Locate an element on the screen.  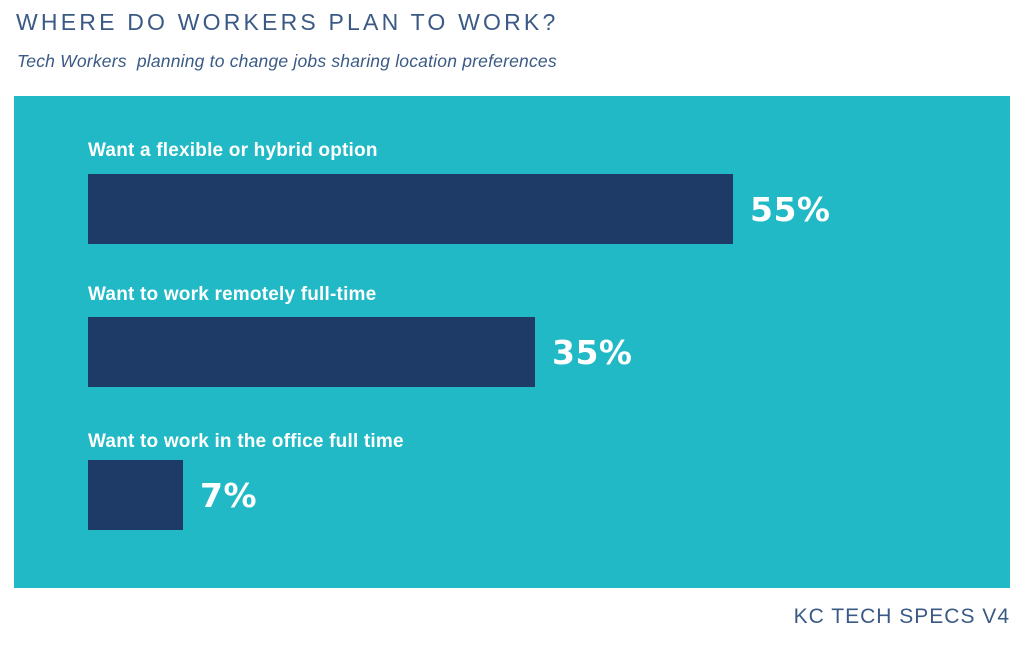
bar-office-fulltime is located at coordinates (135, 495).